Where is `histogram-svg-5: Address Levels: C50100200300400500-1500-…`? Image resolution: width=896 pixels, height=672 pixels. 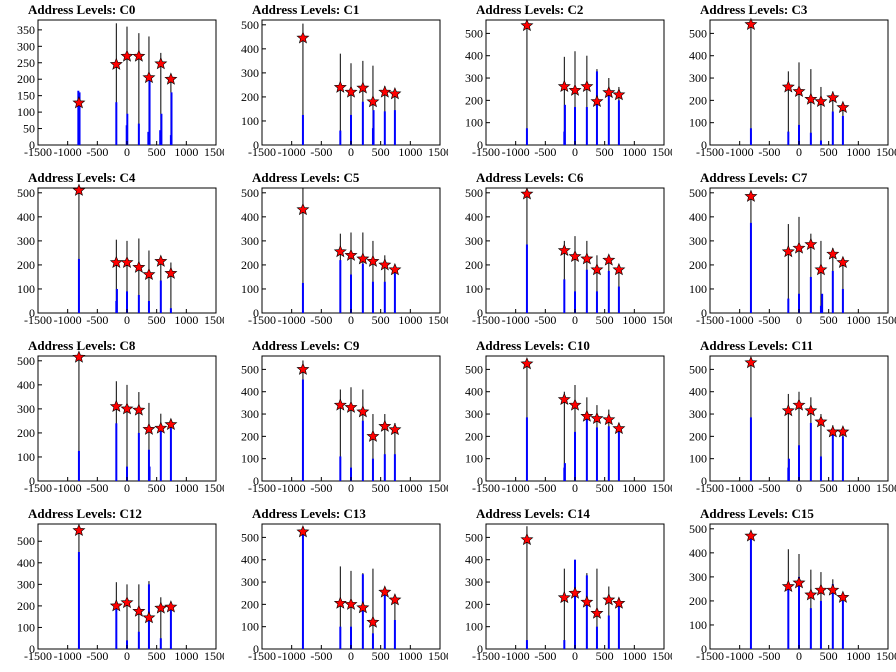 histogram-svg-5: Address Levels: C50100200300400500-1500-… is located at coordinates (344, 248).